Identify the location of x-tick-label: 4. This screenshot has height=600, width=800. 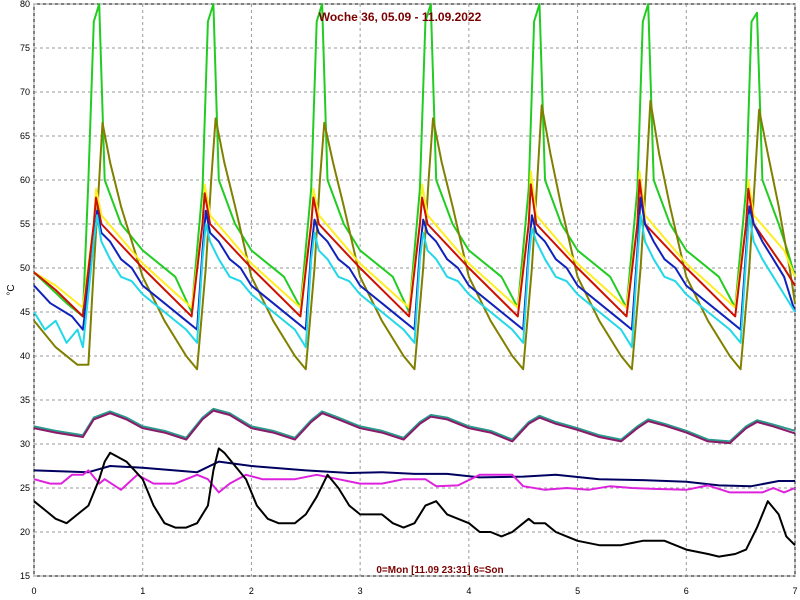
(468, 591).